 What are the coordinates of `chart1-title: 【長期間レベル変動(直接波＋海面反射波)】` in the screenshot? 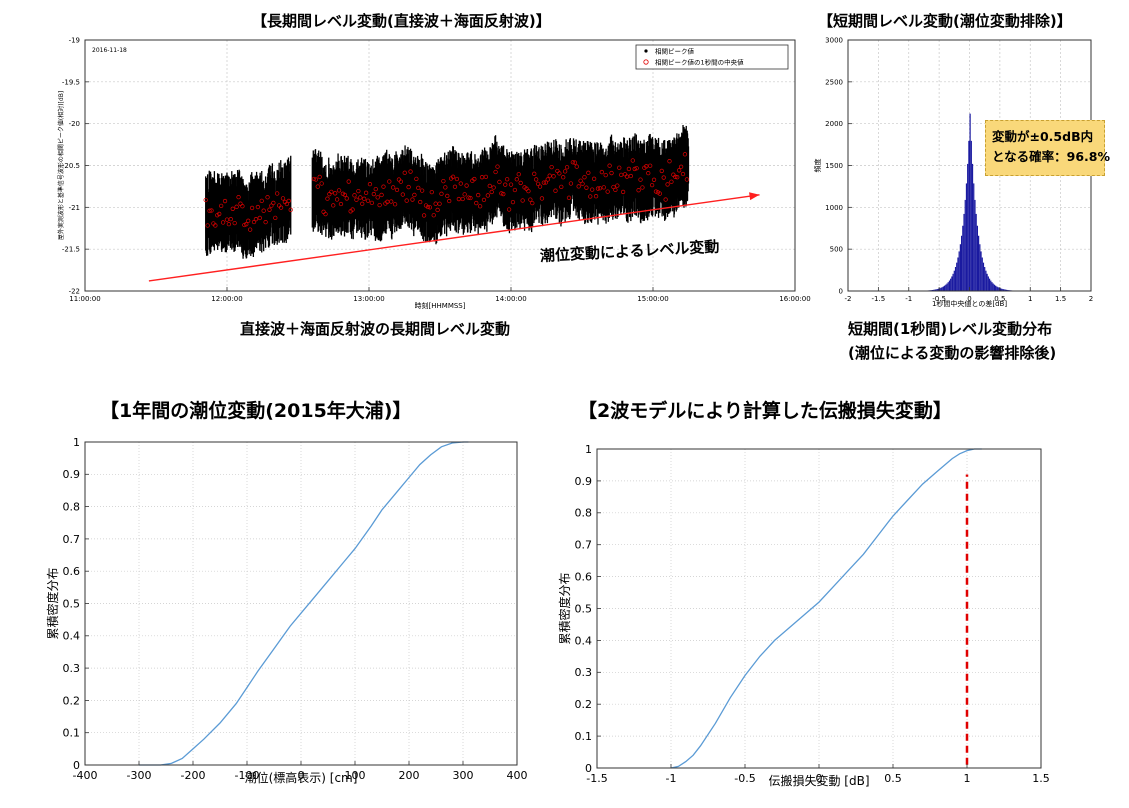 It's located at (401, 21).